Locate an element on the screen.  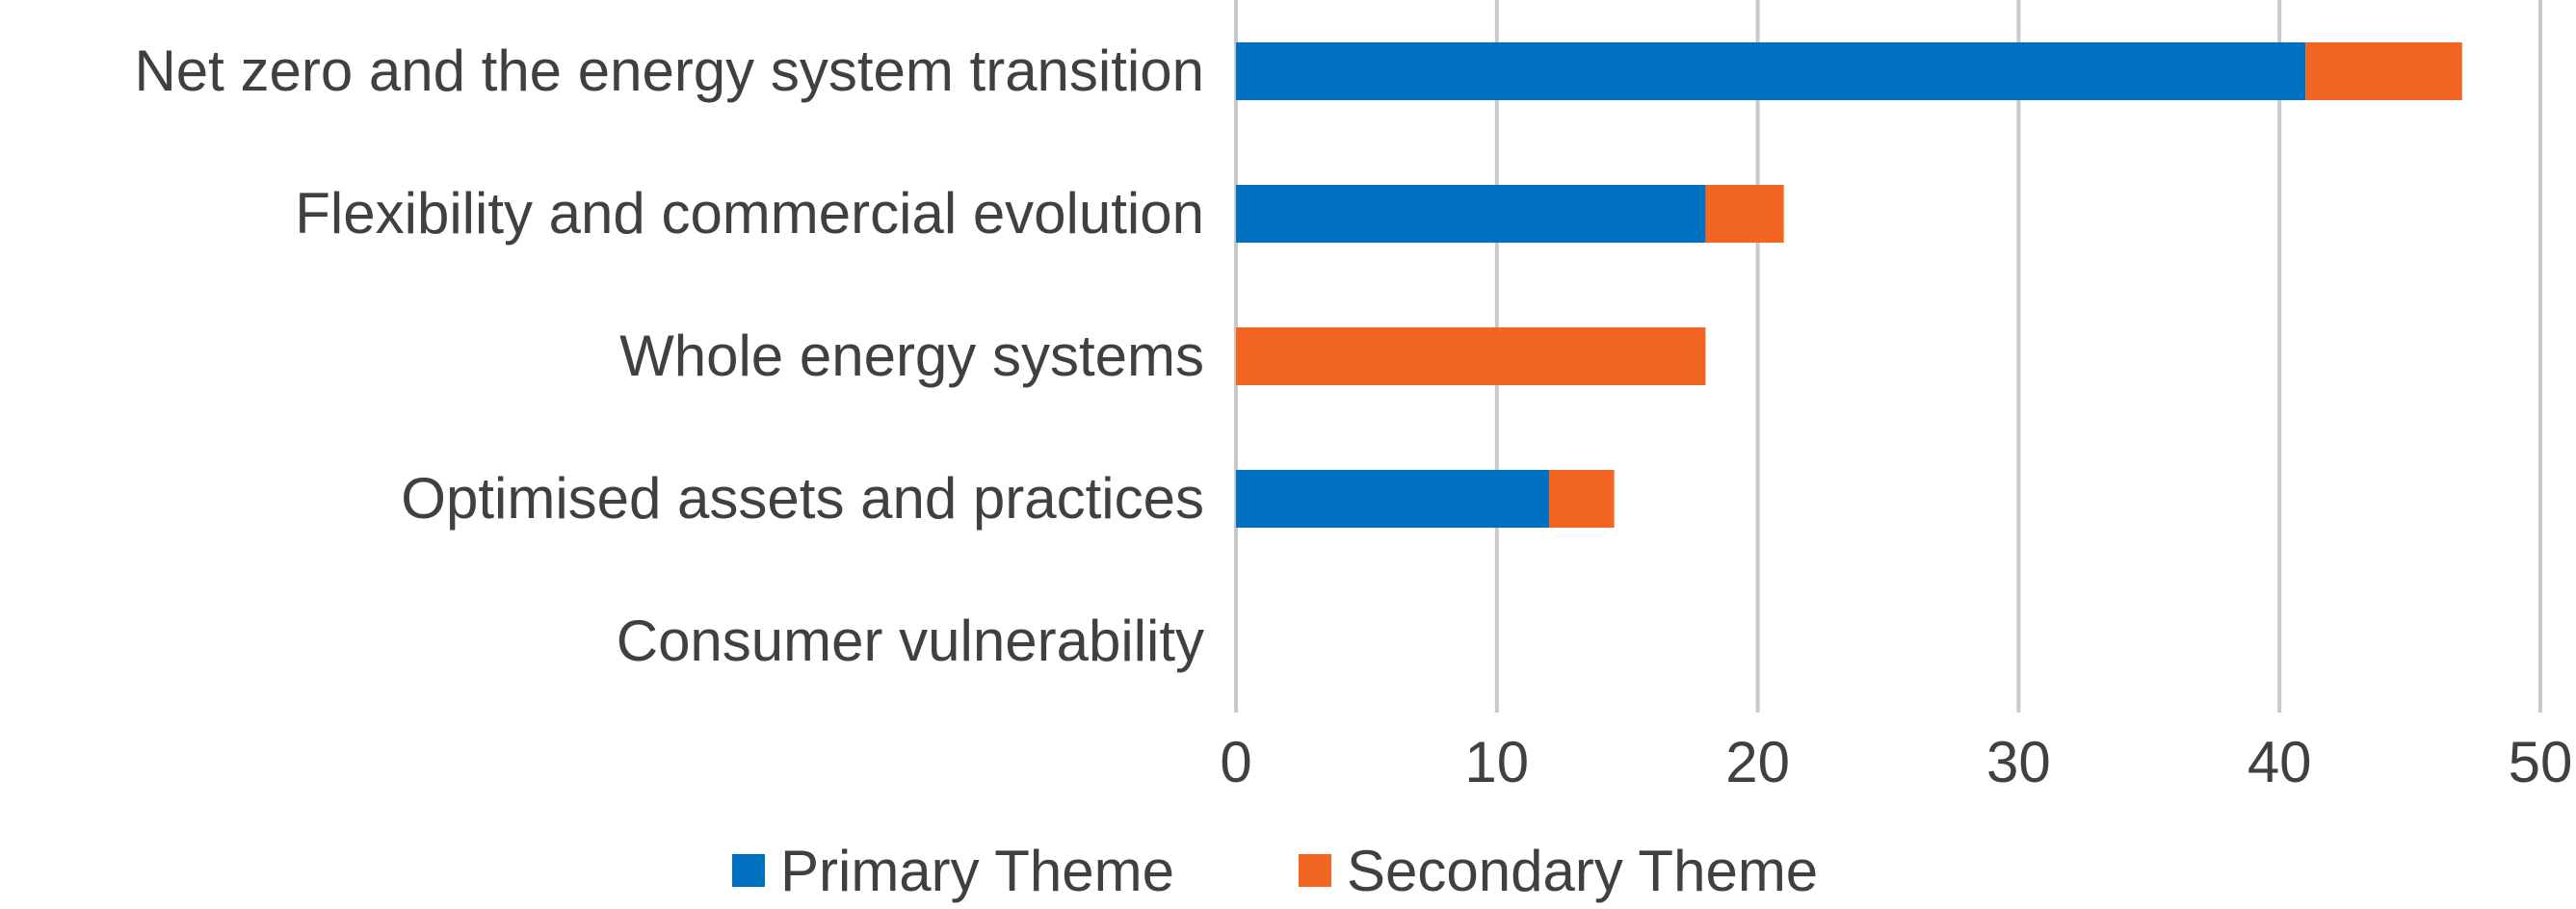
x-tick-label-0: 0 is located at coordinates (1236, 762).